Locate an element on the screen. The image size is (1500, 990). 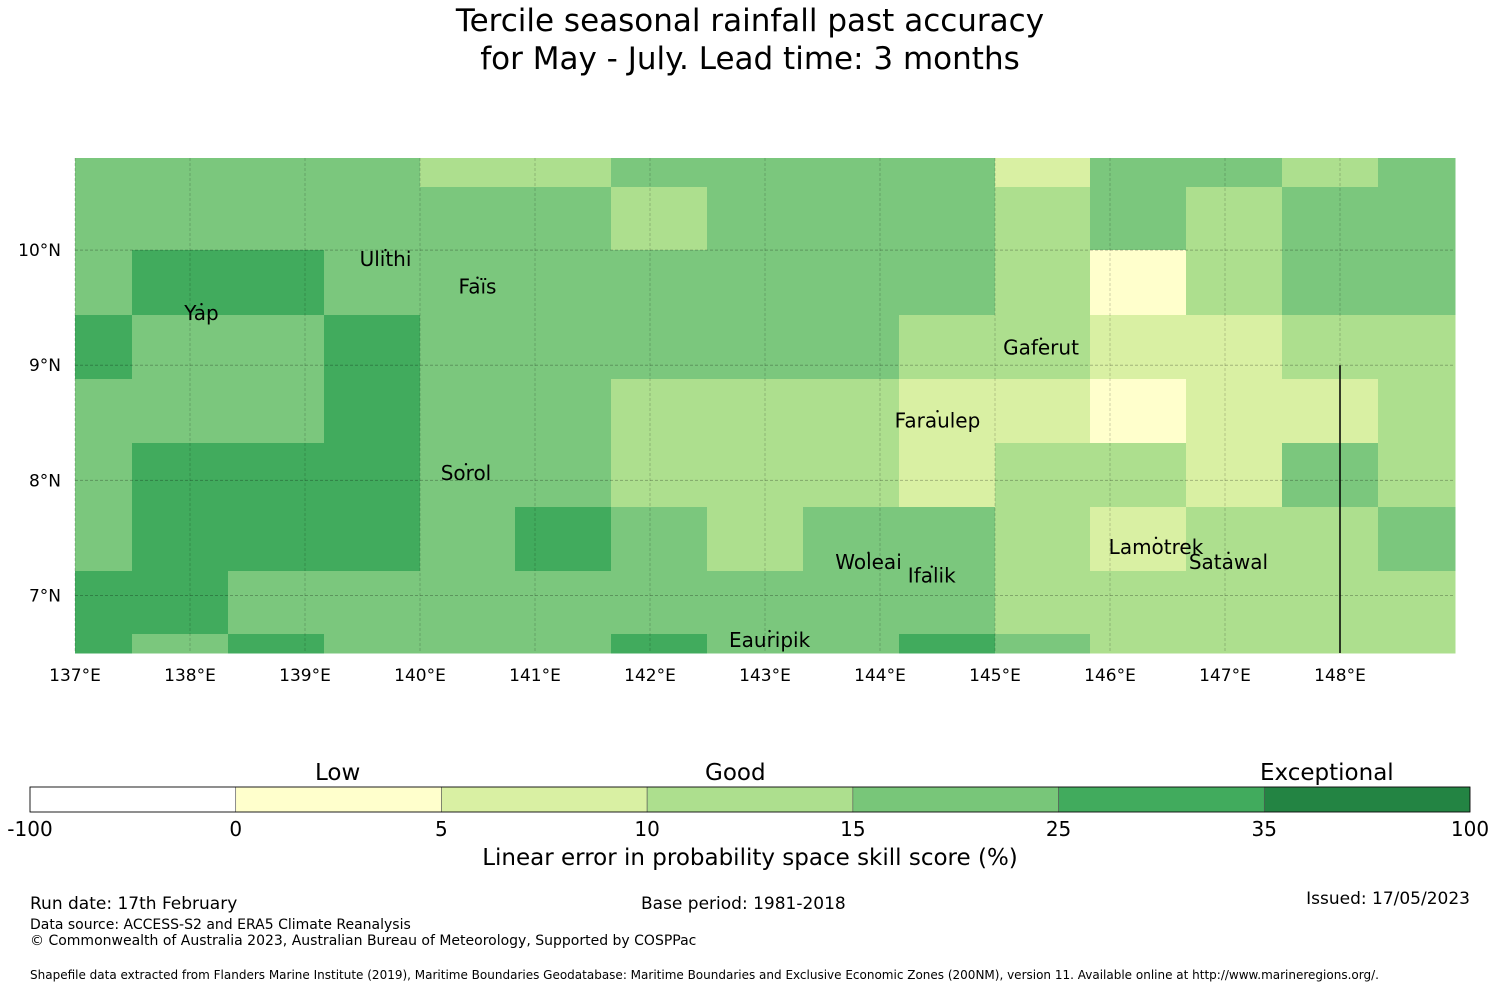
colorbar-tick-label: 35 is located at coordinates (1264, 829).